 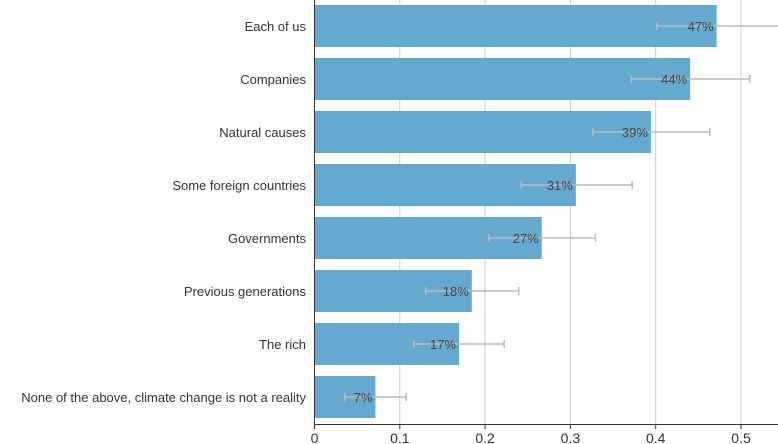 I want to click on category-label: Each of us, so click(x=276, y=26).